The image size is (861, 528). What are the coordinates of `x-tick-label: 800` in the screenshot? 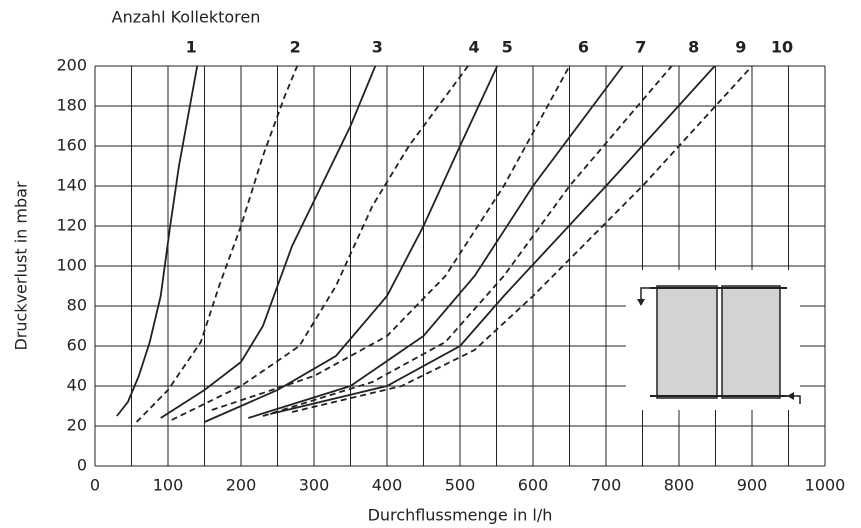 It's located at (679, 485).